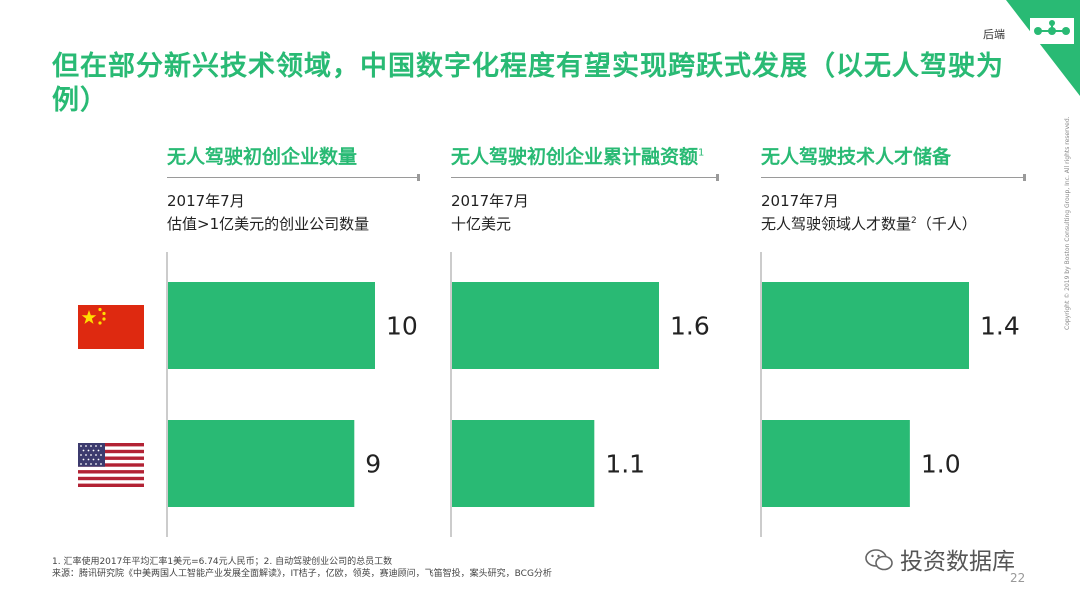 The height and width of the screenshot is (608, 1080). Describe the element at coordinates (580, 394) in the screenshot. I see `chart-funding: 1.6 1.1` at that location.